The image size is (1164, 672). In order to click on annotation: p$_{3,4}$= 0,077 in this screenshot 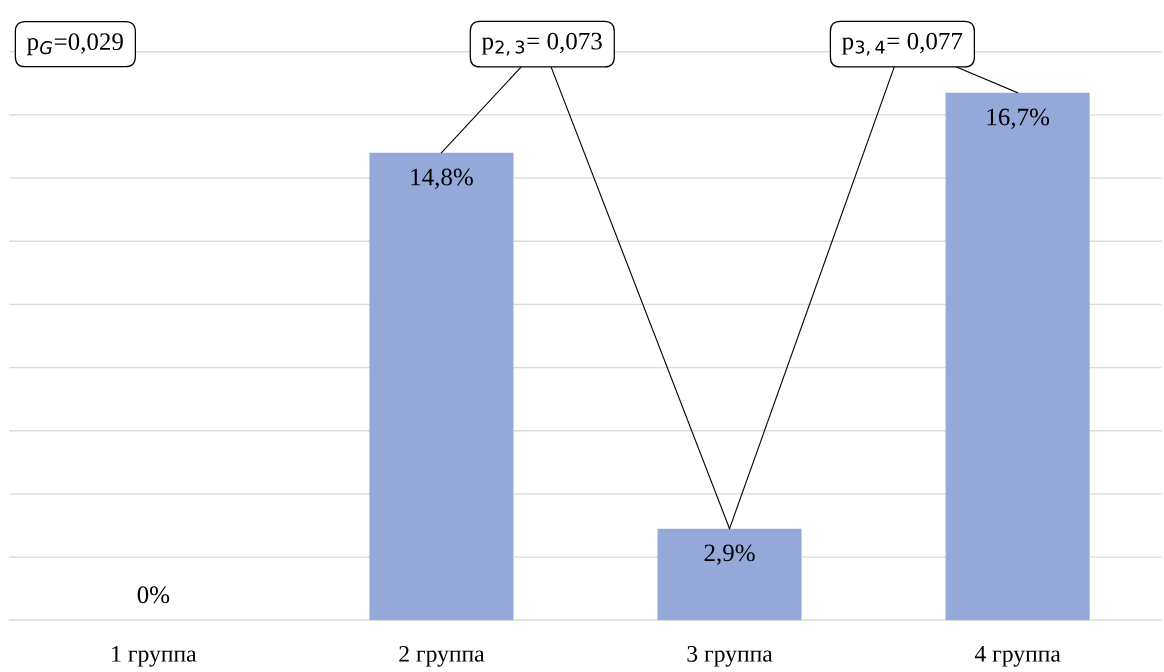, I will do `click(902, 44)`.